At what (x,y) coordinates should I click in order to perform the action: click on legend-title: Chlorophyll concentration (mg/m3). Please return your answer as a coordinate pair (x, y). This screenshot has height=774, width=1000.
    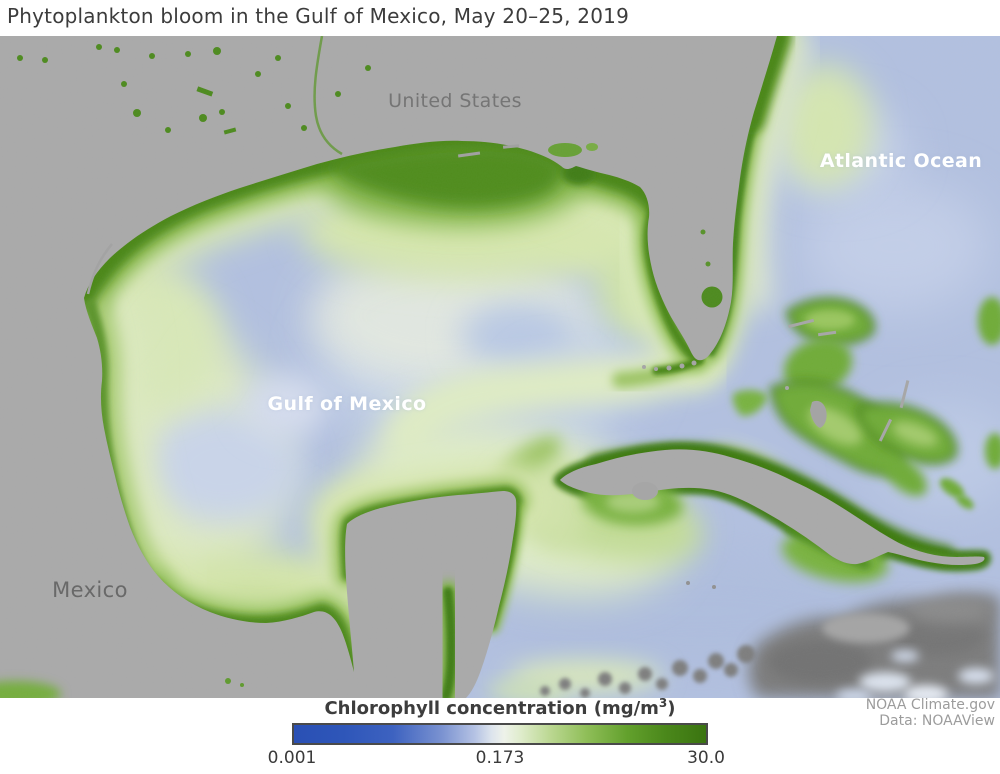
    Looking at the image, I should click on (500, 707).